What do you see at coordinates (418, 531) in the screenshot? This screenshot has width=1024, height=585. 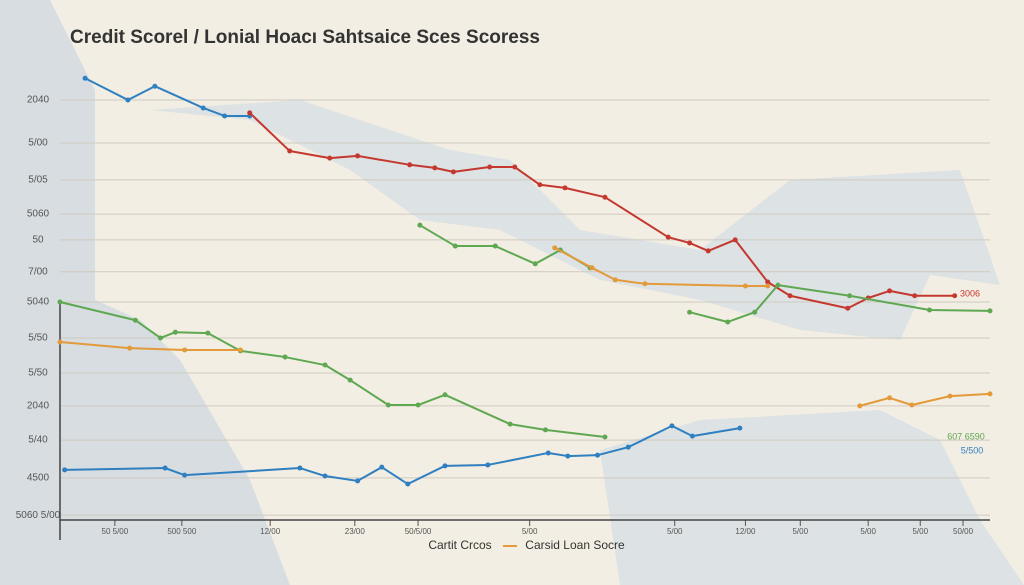 I see `x-tick-label: 50/5/00` at bounding box center [418, 531].